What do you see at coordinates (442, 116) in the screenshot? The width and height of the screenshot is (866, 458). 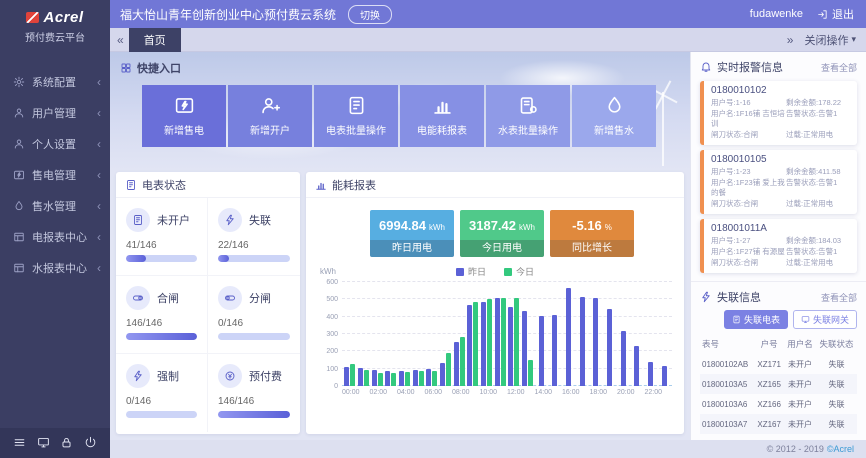 I see `quick-tile-3: 电能耗报表` at bounding box center [442, 116].